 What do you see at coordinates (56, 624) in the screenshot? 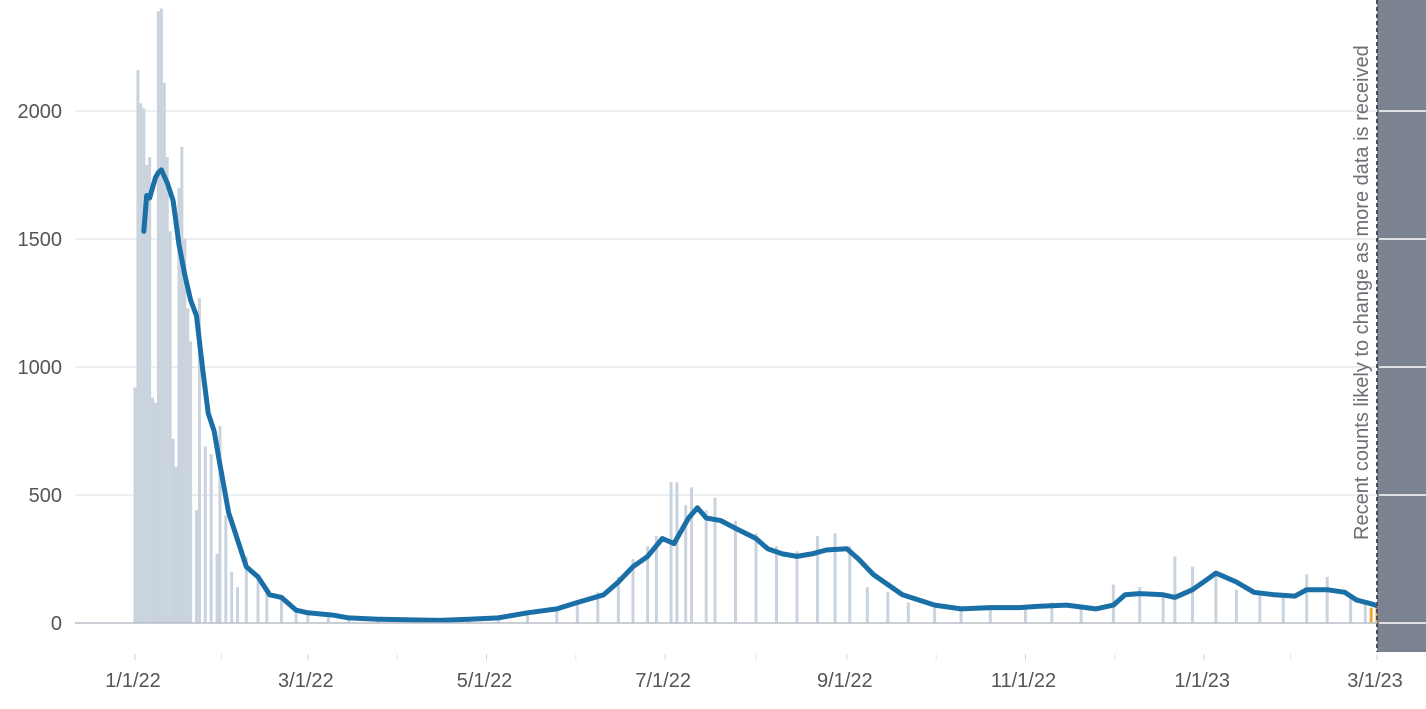
I see `y-tick-label: 0` at bounding box center [56, 624].